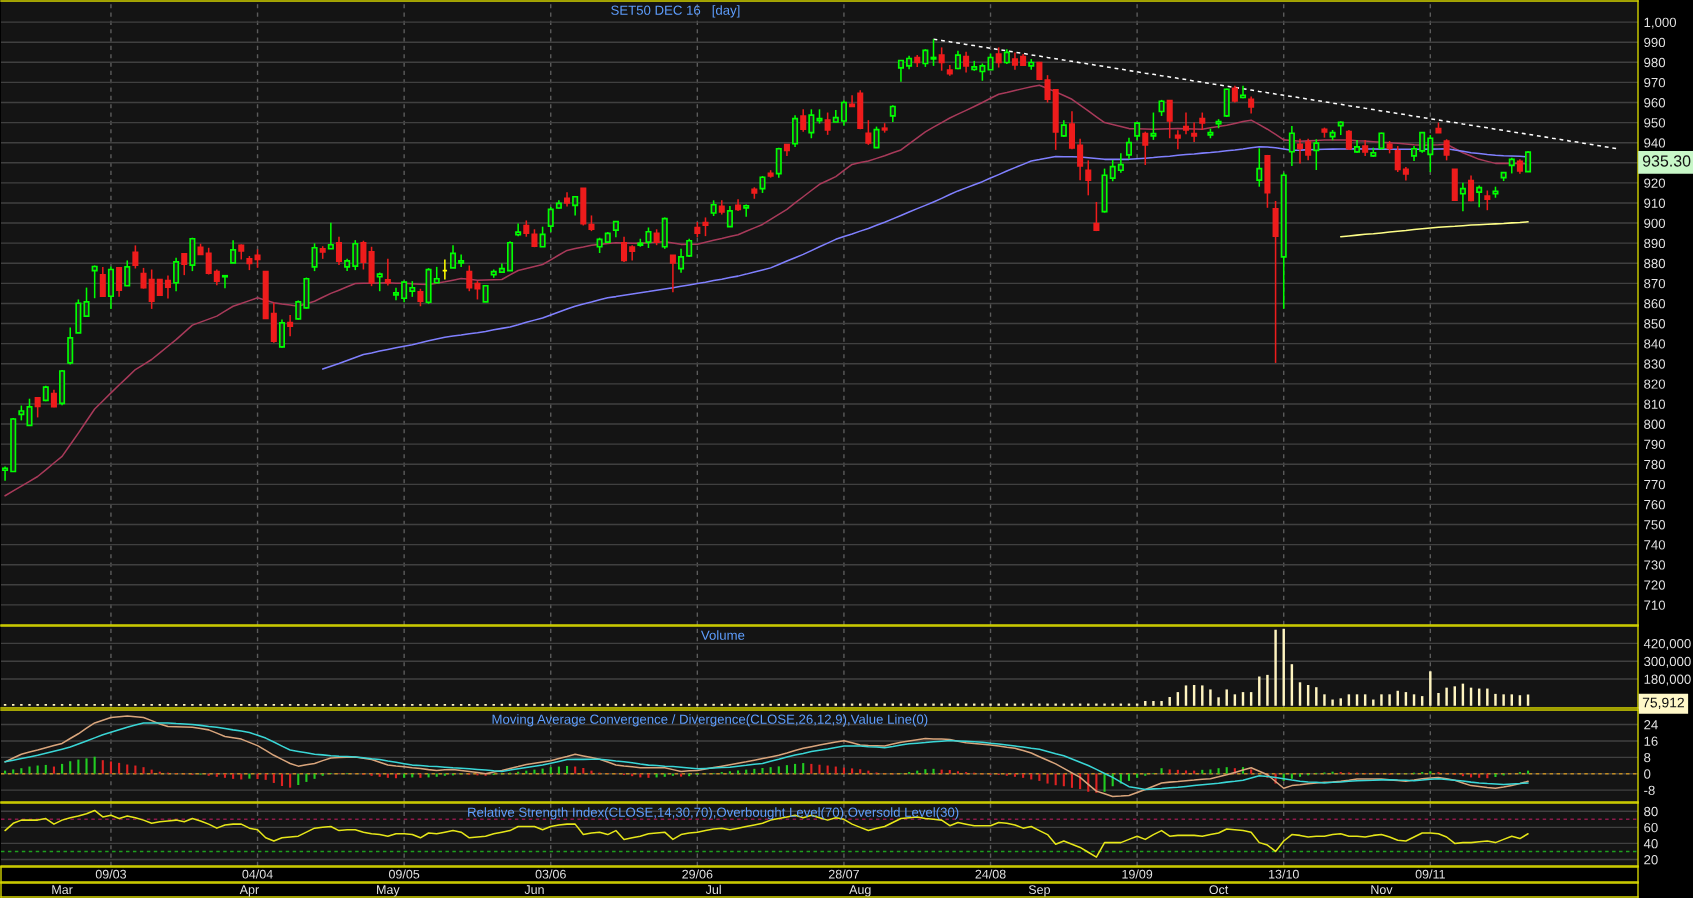  What do you see at coordinates (990, 874) in the screenshot?
I see `x-tick-label: 24/08` at bounding box center [990, 874].